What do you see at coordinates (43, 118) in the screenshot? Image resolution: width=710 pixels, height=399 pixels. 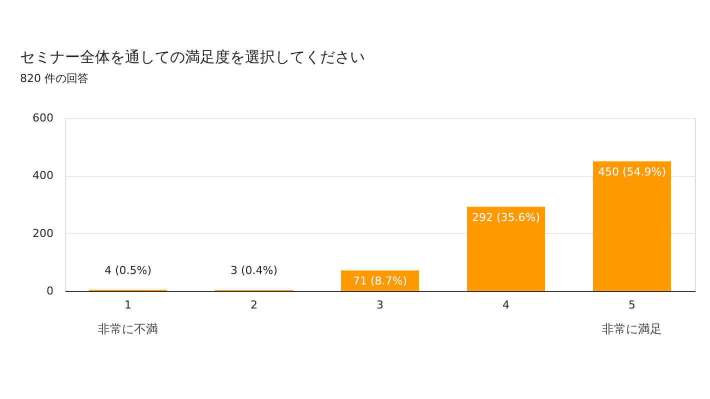 I see `y-tick-label: 600` at bounding box center [43, 118].